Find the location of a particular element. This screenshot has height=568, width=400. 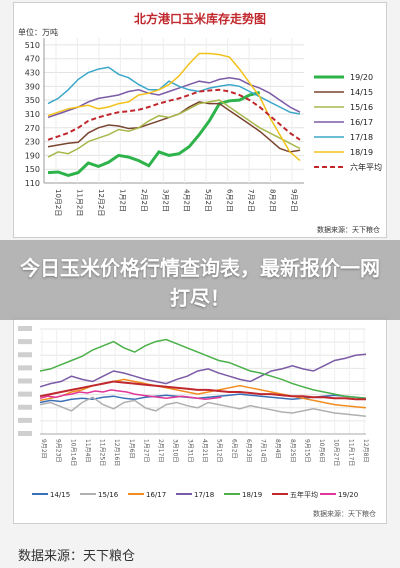

x-tick-label: 12月16日 is located at coordinates (116, 452).